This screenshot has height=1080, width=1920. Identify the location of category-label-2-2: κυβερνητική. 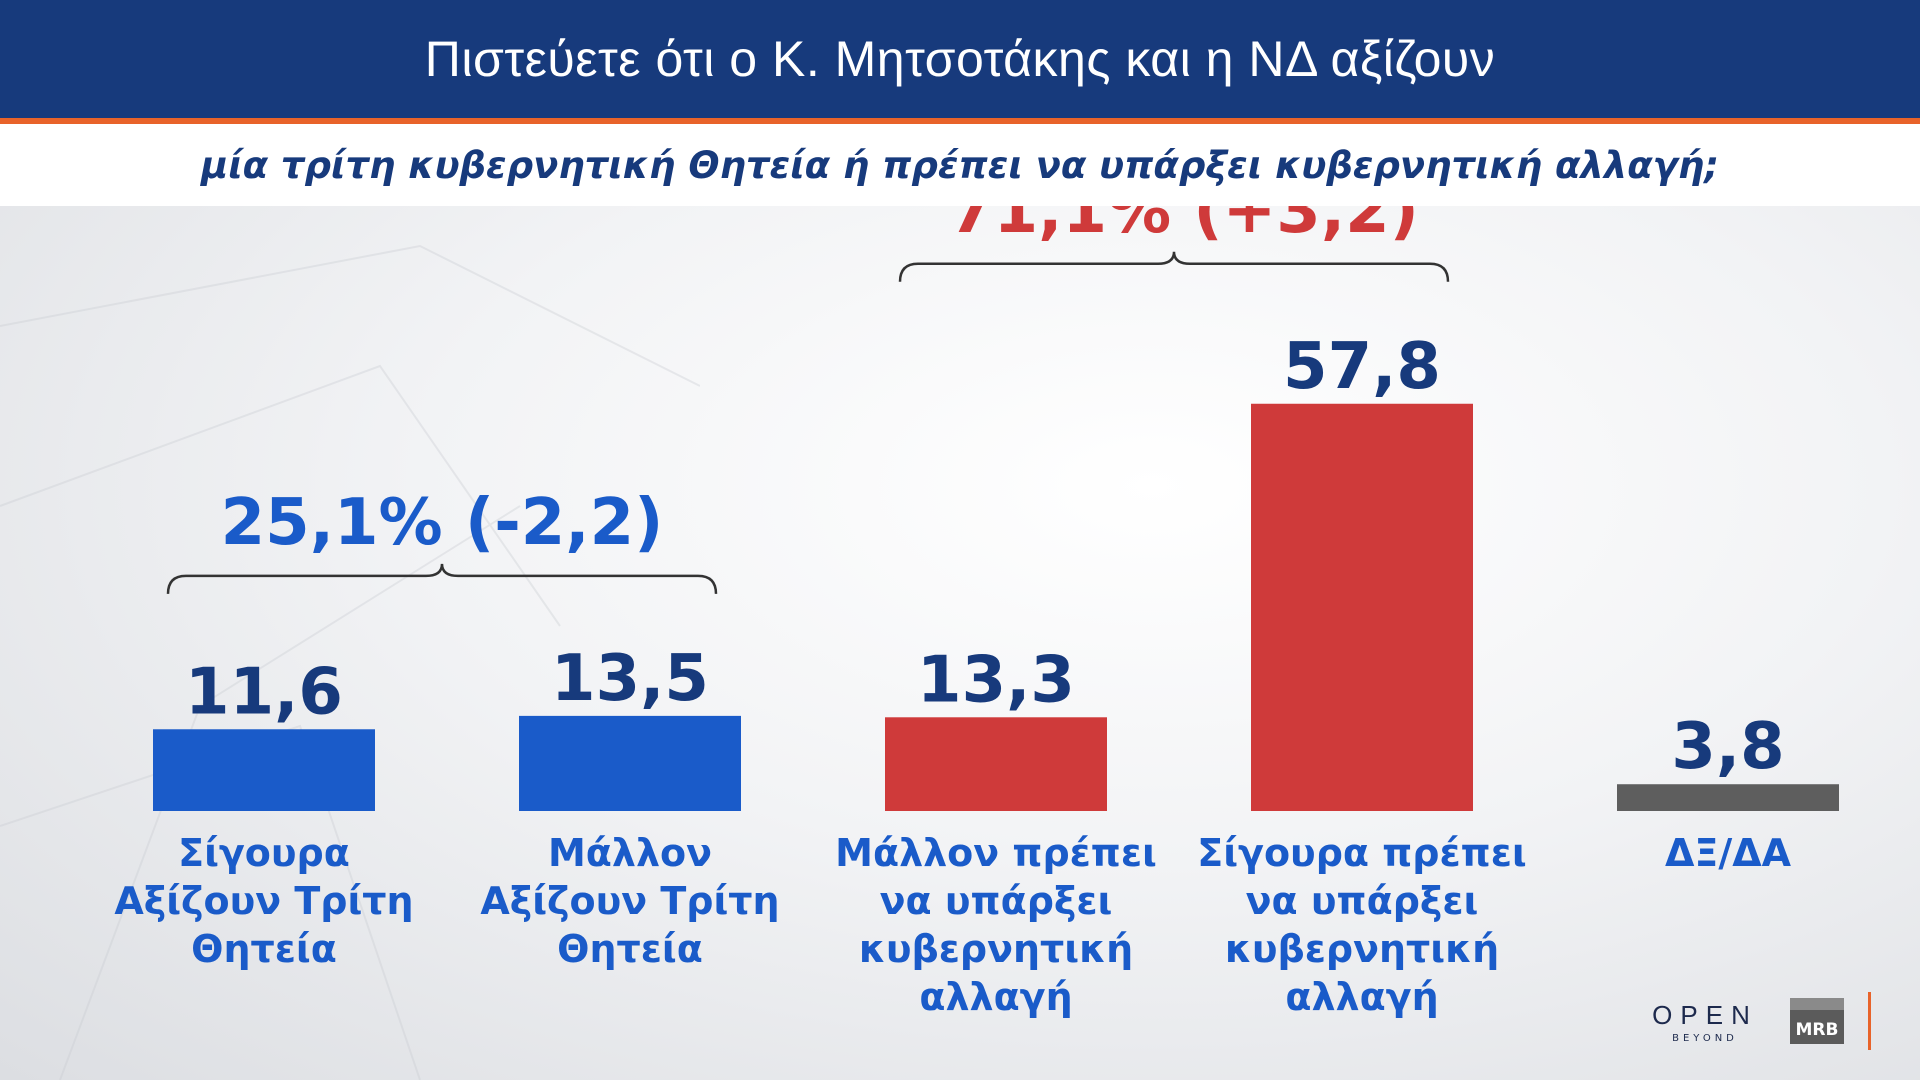
(996, 949).